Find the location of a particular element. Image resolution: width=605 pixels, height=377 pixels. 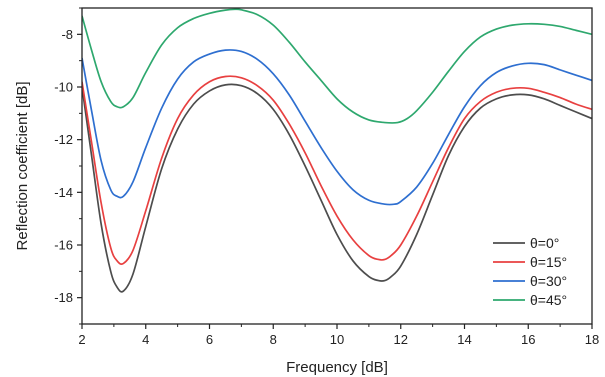

x-tick-label: 10 is located at coordinates (337, 339).